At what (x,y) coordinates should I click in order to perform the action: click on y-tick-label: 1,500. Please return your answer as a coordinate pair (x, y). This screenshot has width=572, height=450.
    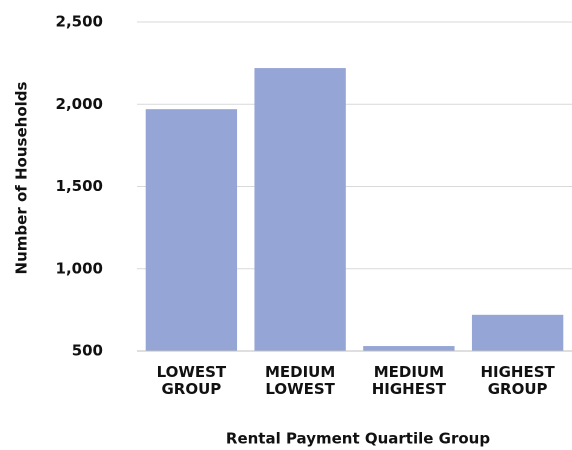
    Looking at the image, I should click on (79, 186).